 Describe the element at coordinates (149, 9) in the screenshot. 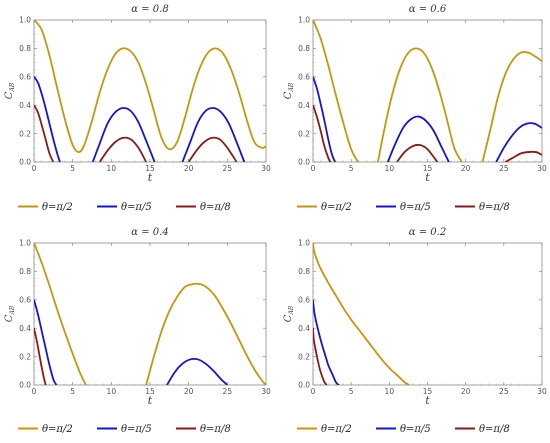

I see `chart-title: α = 0.8` at that location.